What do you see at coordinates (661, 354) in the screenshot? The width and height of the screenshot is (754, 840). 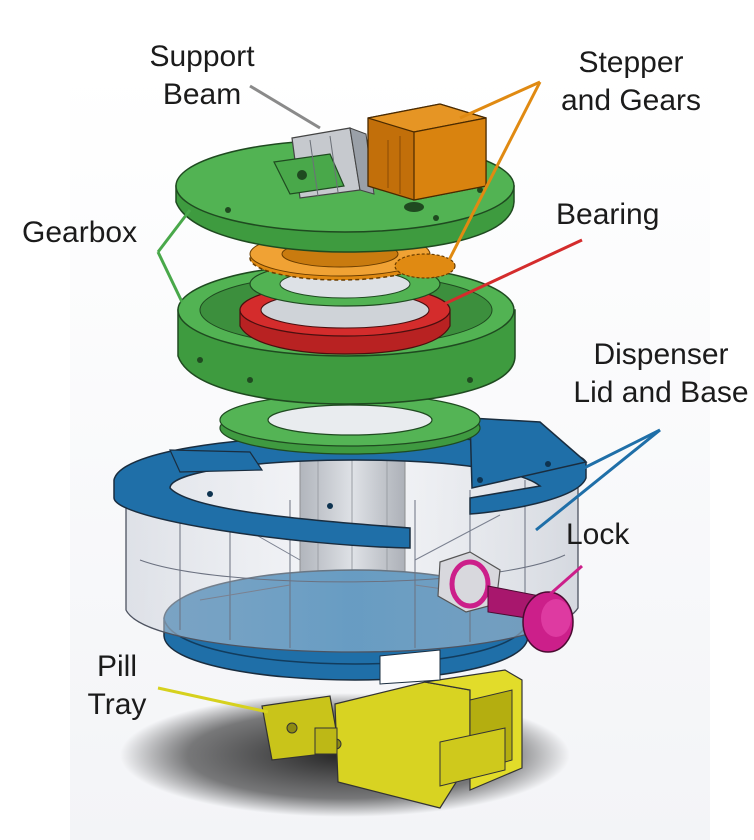 I see `dispenser-label-line1: Dispenser` at bounding box center [661, 354].